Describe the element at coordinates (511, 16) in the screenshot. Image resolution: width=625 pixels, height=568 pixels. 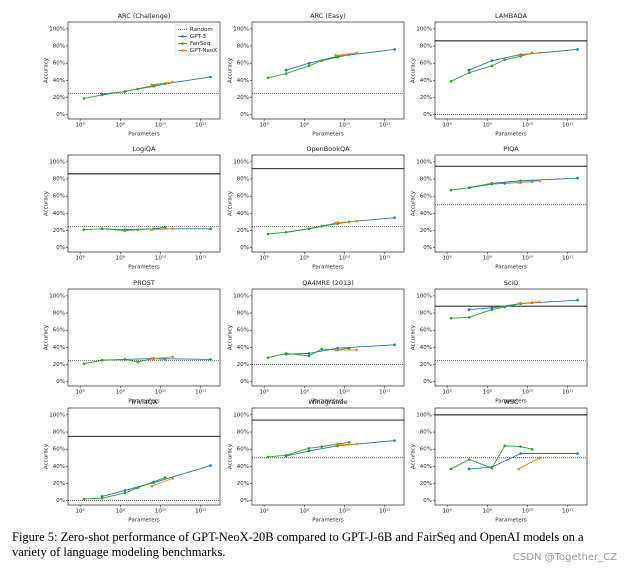
I see `chart-title: LAMBADA` at that location.